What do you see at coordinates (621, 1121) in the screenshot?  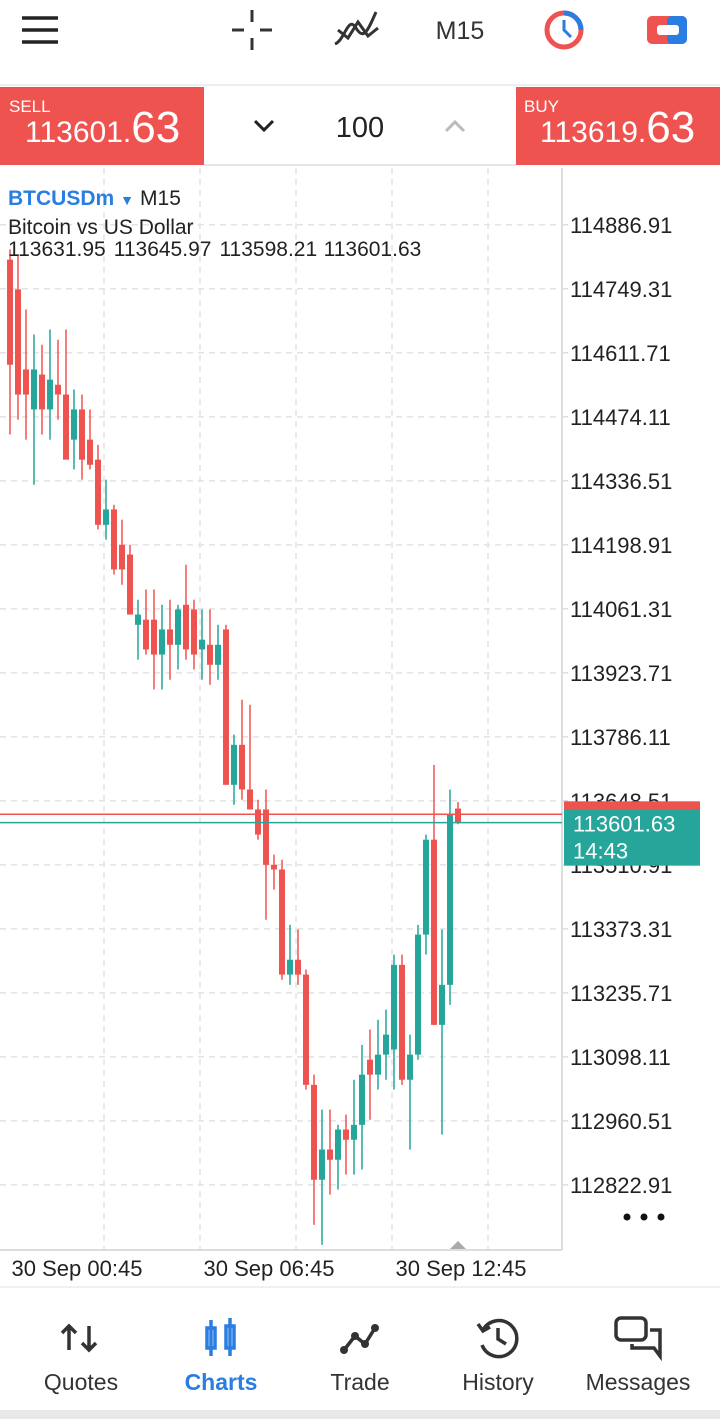 I see `y-tick-label: 112960.51` at bounding box center [621, 1121].